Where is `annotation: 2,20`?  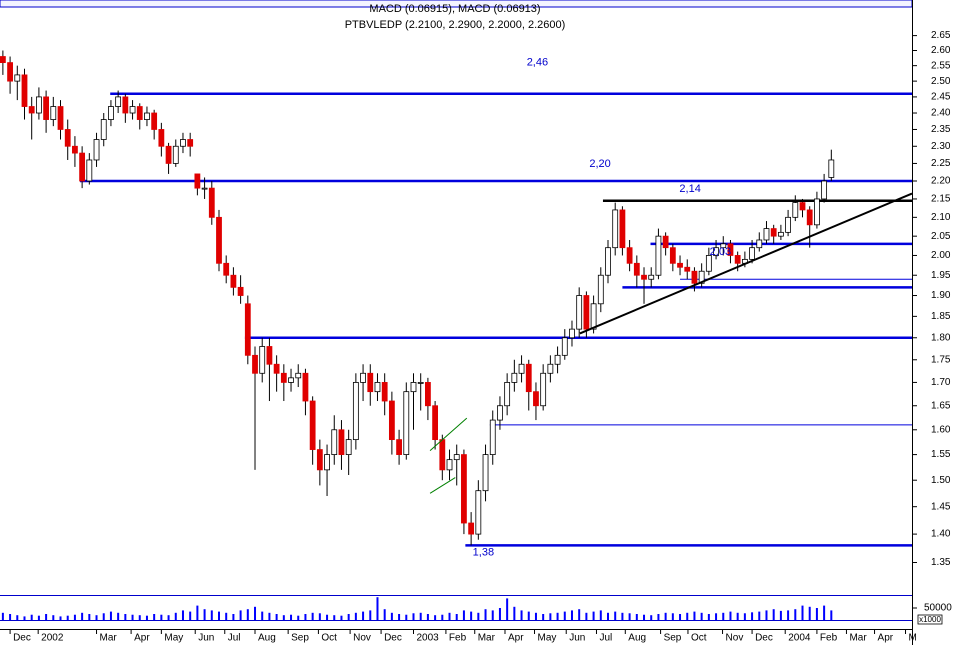 annotation: 2,20 is located at coordinates (599, 164).